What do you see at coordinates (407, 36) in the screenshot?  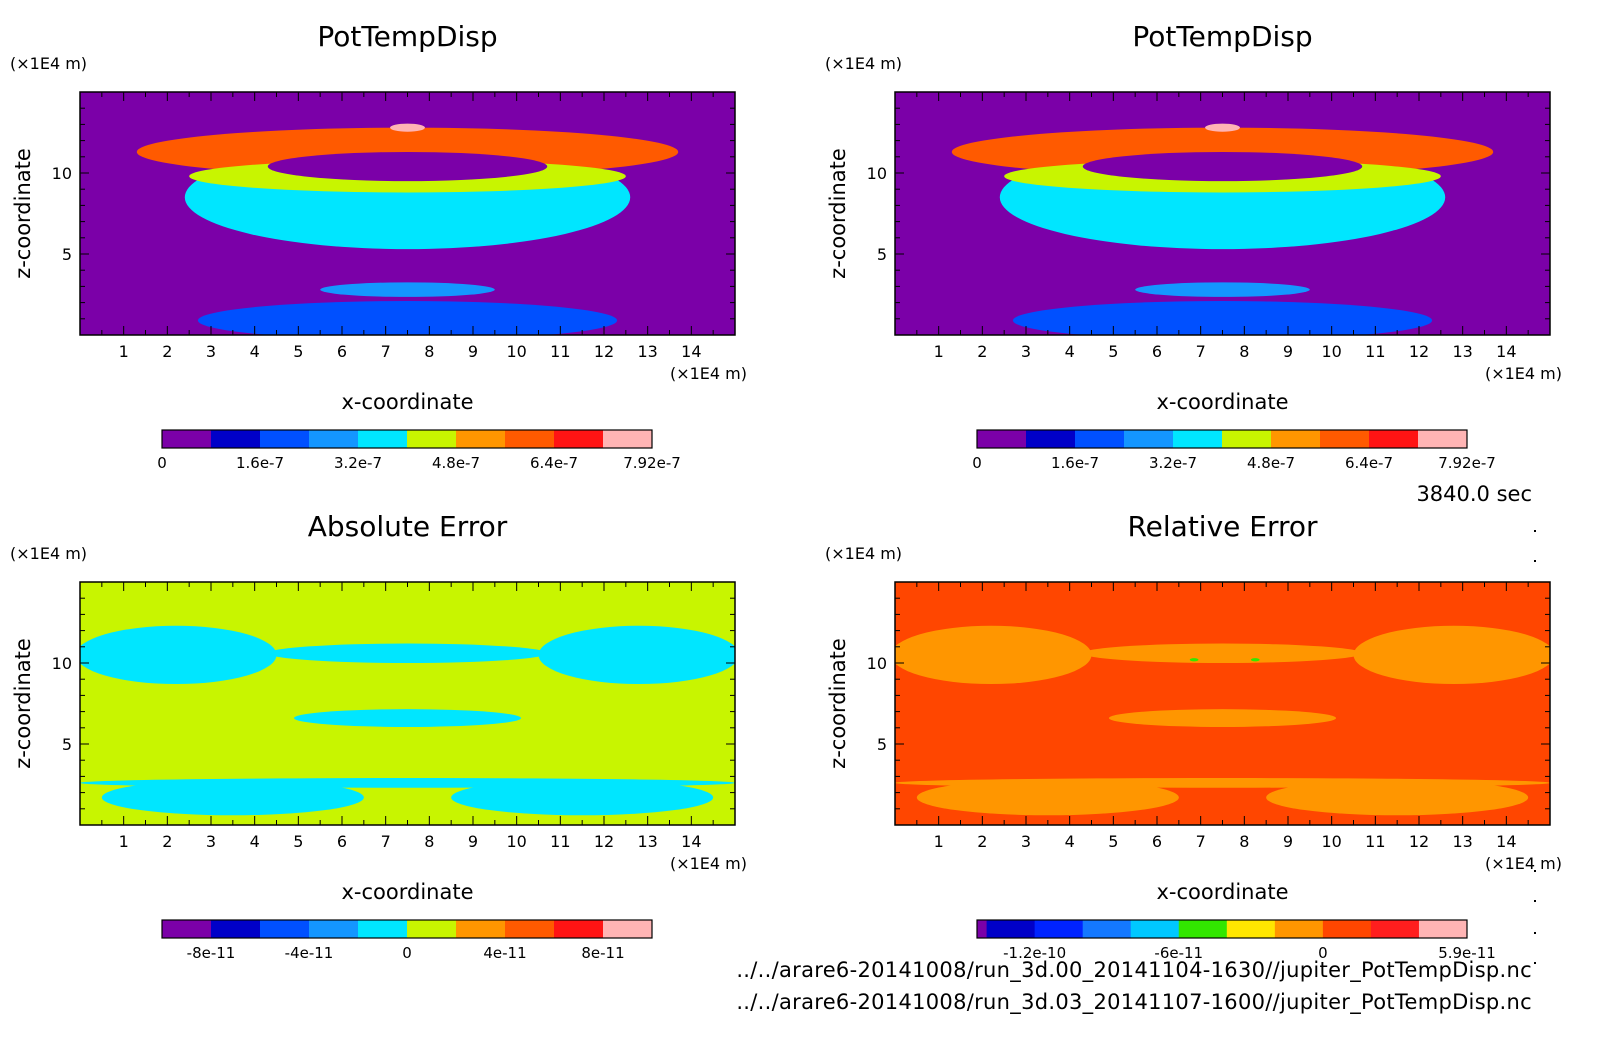 I see `chart-title: PotTempDisp` at bounding box center [407, 36].